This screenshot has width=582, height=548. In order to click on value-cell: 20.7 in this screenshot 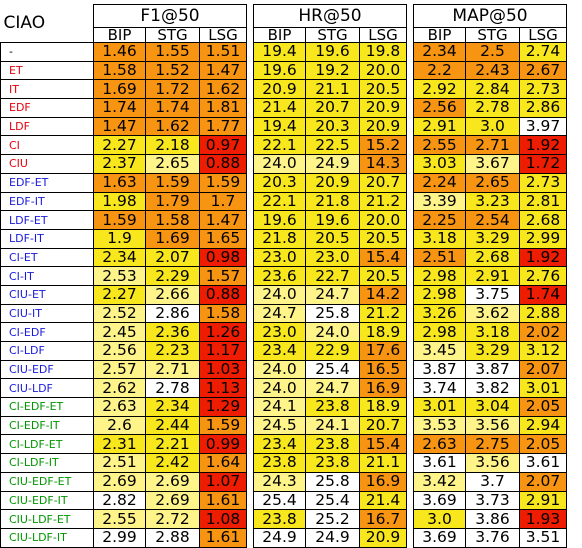, I will do `click(332, 108)`.